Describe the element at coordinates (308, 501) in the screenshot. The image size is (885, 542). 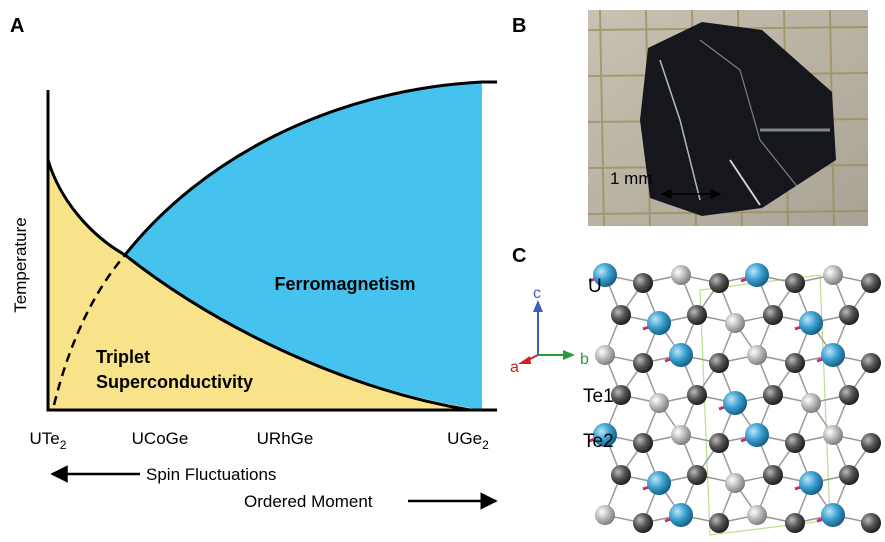
I see `arrow-label: Ordered Moment` at that location.